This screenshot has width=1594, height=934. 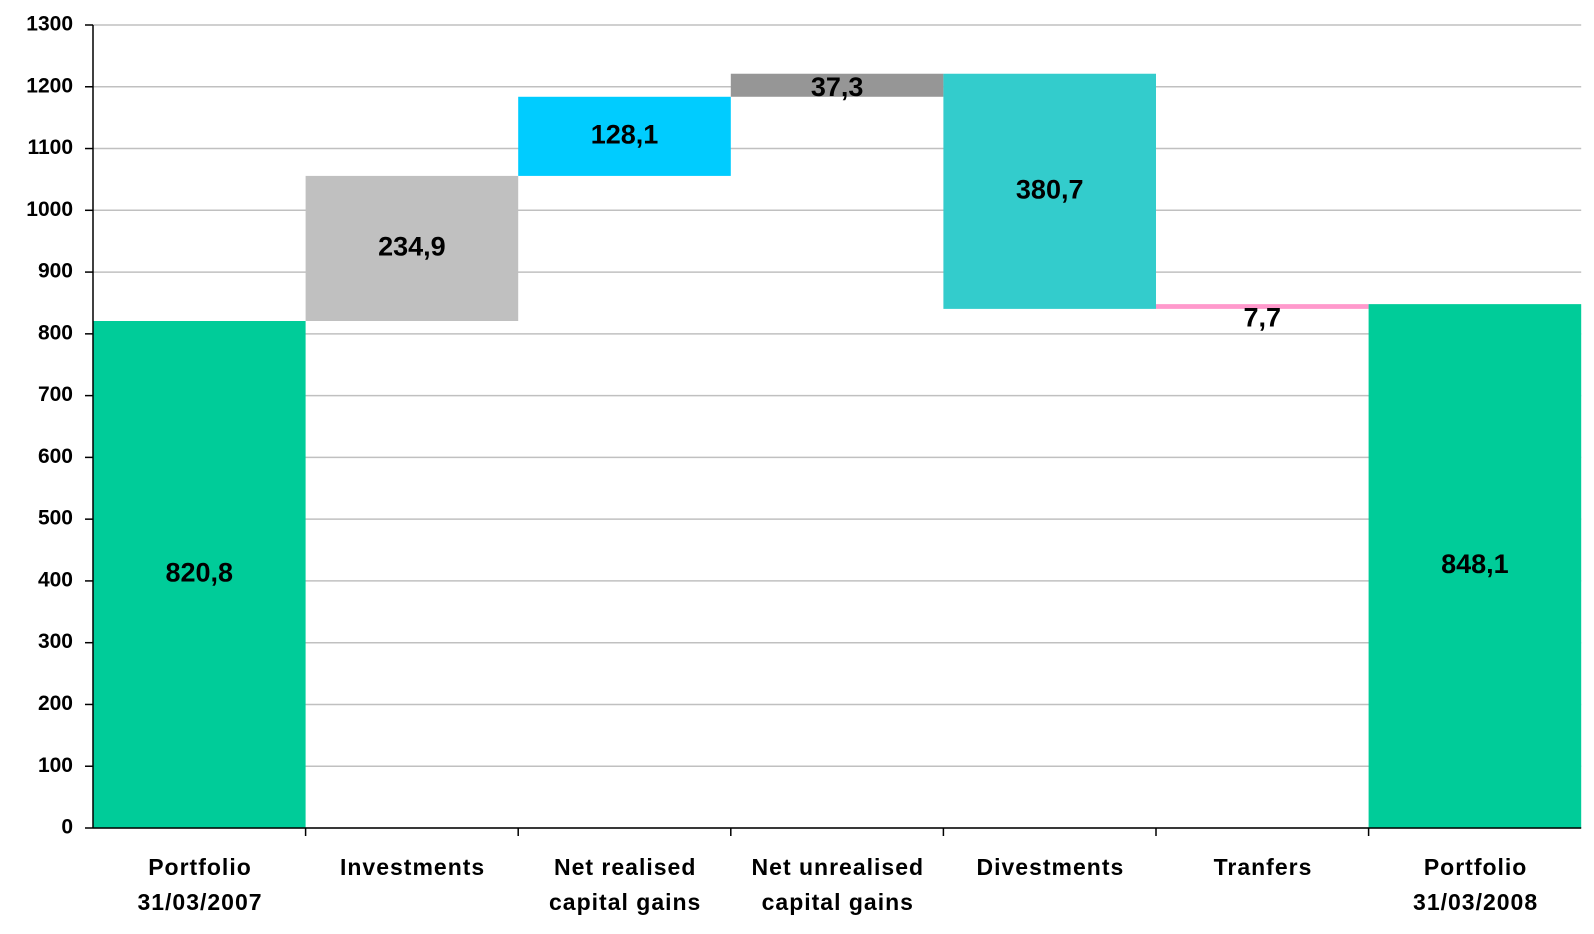 I want to click on value-label: 234,9, so click(x=412, y=247).